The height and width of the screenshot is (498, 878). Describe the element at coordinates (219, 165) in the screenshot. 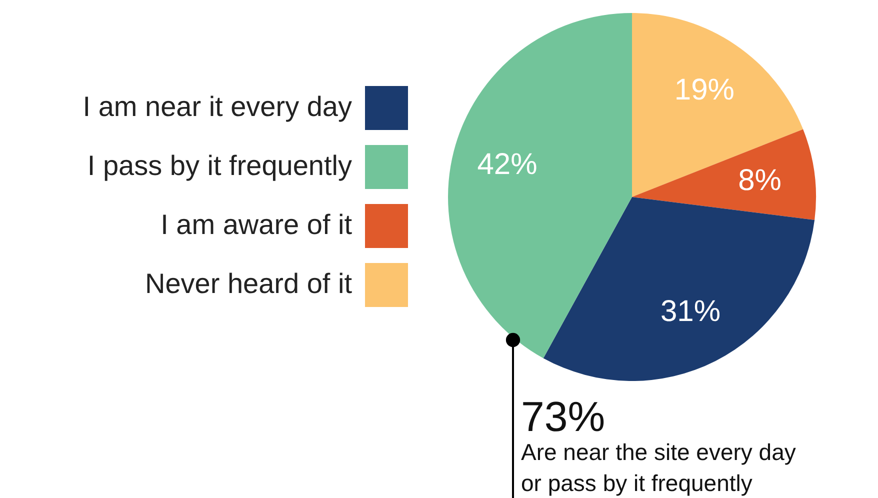

I see `legend-label: I pass by it frequently` at that location.